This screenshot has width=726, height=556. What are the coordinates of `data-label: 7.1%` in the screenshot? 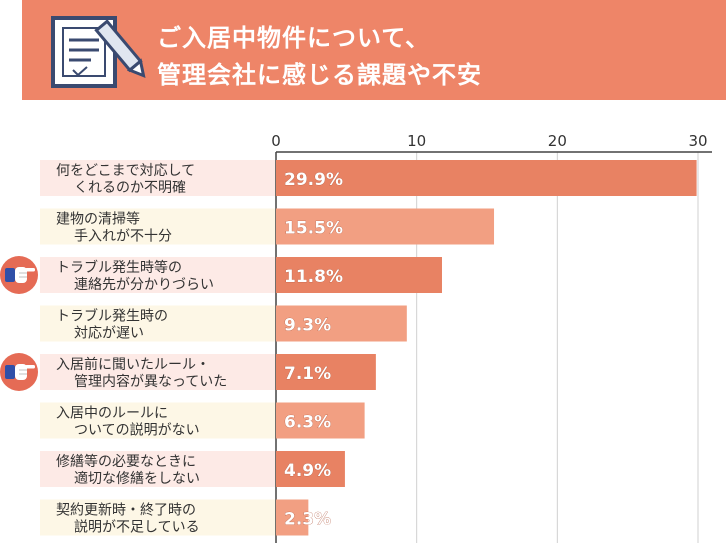 It's located at (307, 374).